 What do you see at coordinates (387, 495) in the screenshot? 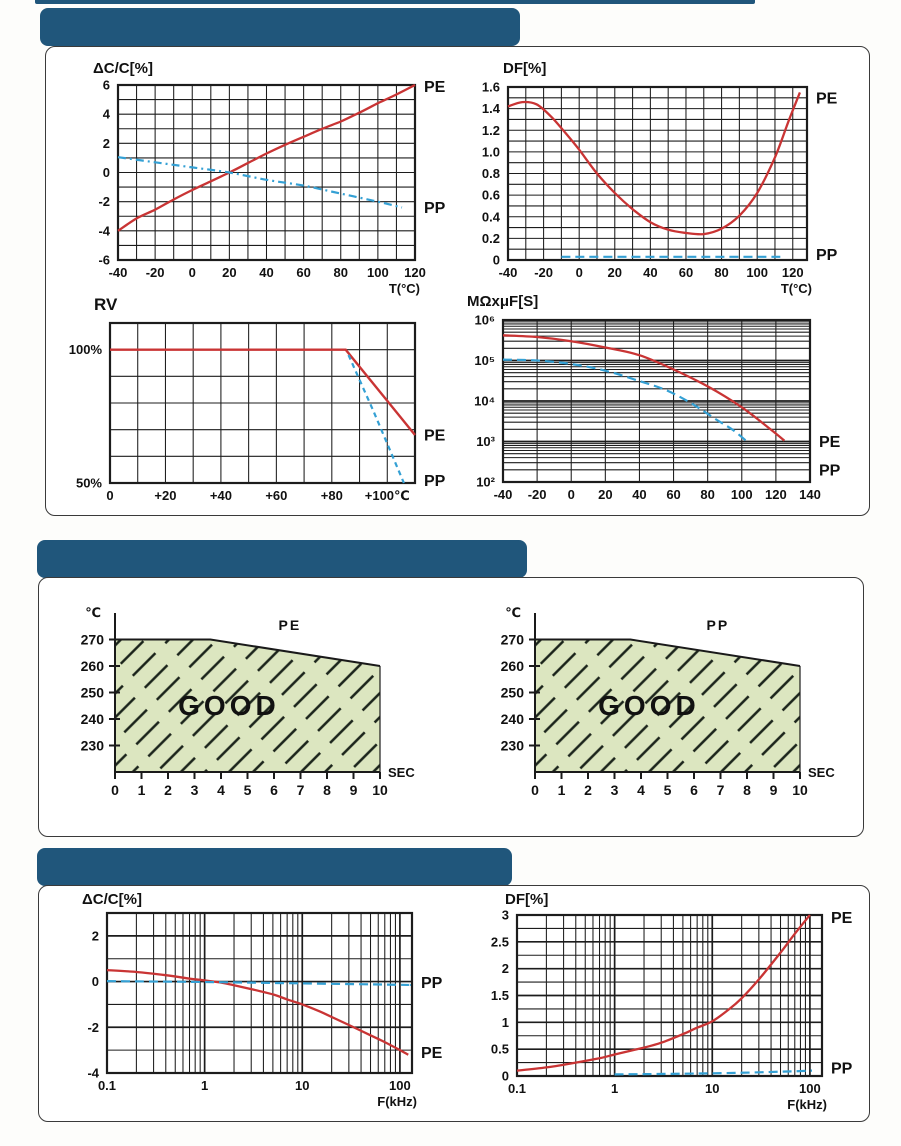
I see `svg-text: +100℃` at bounding box center [387, 495].